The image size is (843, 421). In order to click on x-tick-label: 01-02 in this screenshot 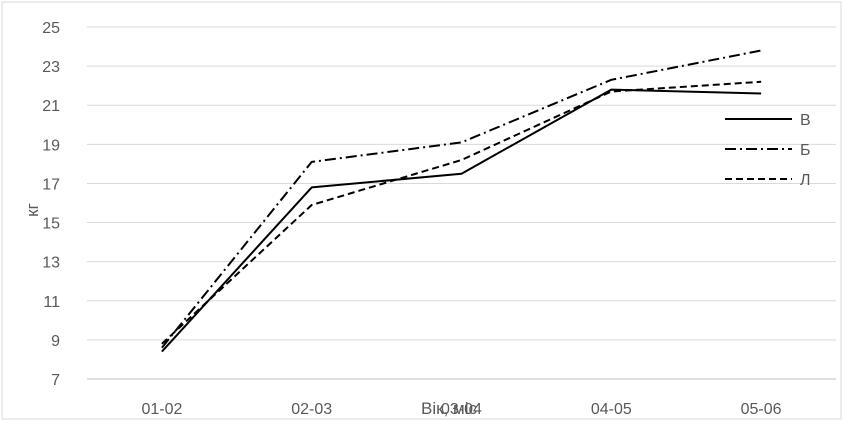, I will do `click(161, 409)`.